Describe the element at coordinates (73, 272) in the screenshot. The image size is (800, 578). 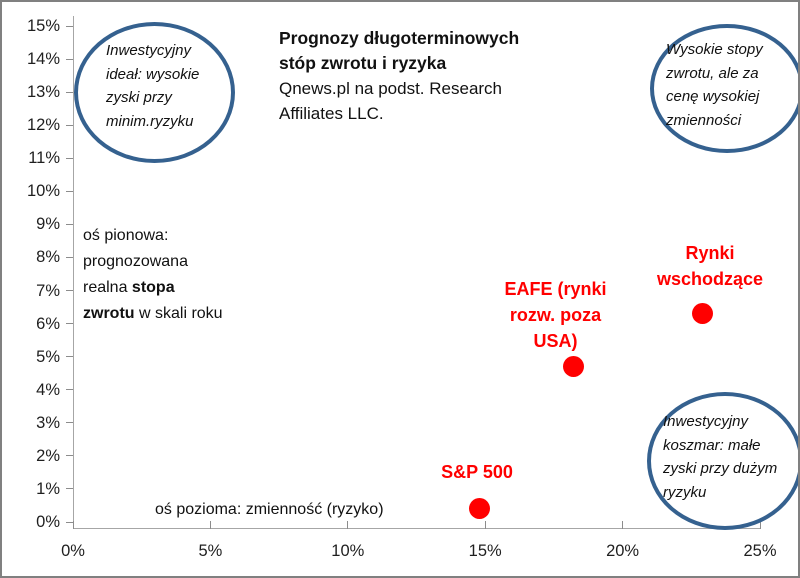
I see `y-axis-line` at that location.